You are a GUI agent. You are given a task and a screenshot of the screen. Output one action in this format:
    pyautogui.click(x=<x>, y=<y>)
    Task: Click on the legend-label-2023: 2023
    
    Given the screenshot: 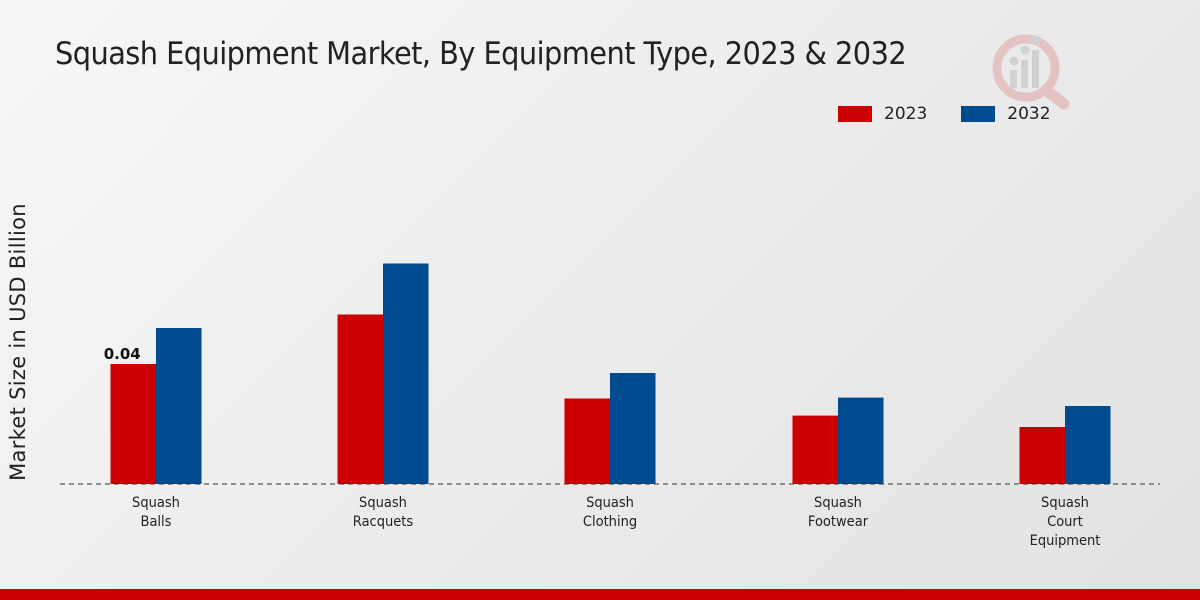 What is the action you would take?
    pyautogui.click(x=906, y=114)
    